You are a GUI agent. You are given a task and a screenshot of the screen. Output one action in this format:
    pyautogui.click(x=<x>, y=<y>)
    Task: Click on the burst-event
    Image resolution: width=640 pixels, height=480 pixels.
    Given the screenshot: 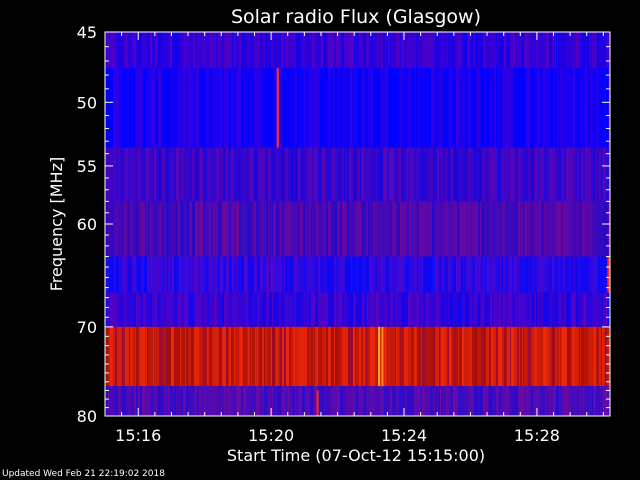 What is the action you would take?
    pyautogui.click(x=317, y=403)
    